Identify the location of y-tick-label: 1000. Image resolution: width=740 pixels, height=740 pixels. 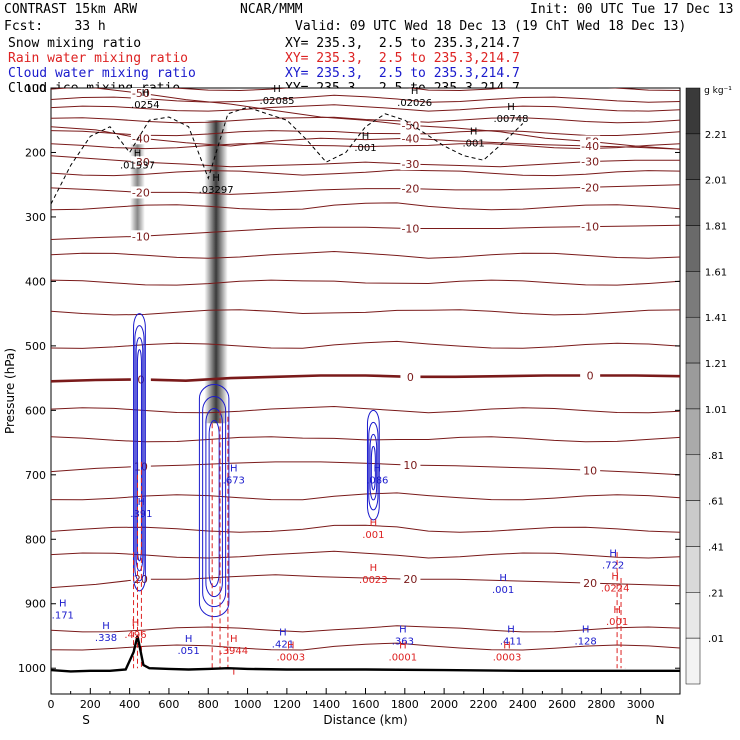
(32, 668).